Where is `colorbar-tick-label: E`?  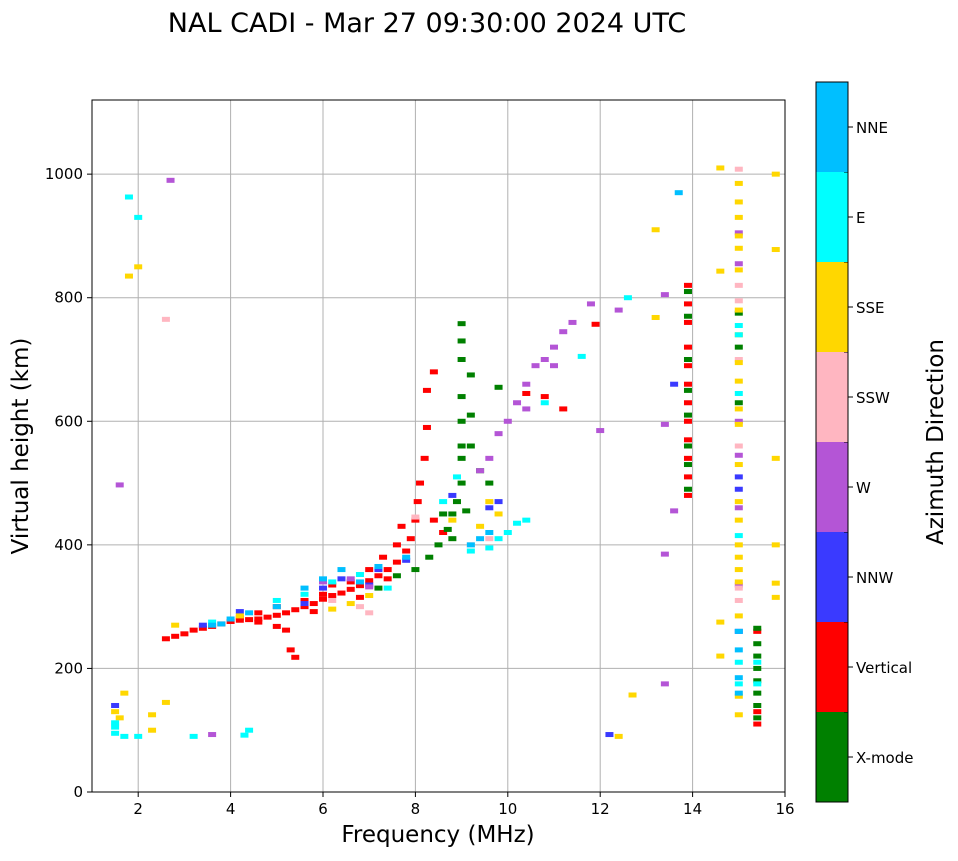
colorbar-tick-label: E is located at coordinates (860, 218).